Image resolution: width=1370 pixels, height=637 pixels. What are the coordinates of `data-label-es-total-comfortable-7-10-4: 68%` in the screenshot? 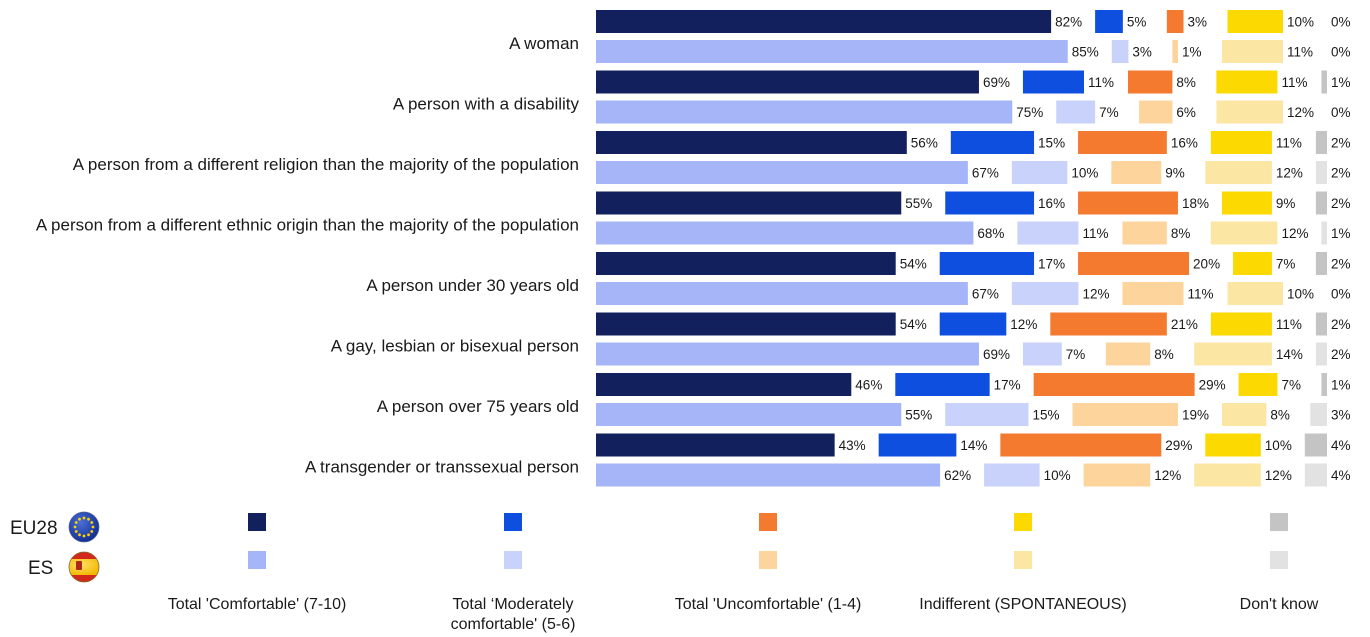 It's located at (990, 233).